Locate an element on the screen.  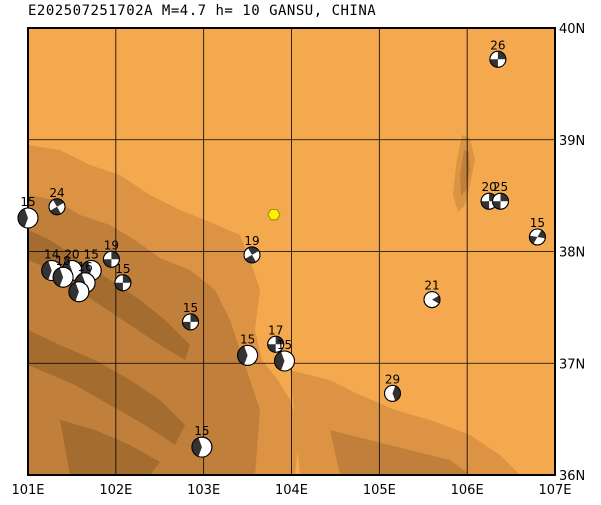
lat-tick-label: 36N is located at coordinates (572, 476).